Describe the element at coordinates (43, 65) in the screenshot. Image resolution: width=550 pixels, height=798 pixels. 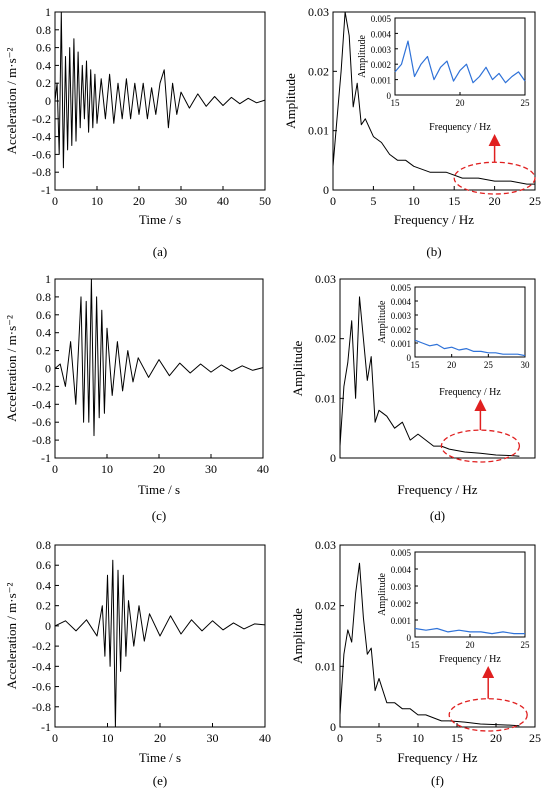
I see `y-tick-label: 0.4` at that location.